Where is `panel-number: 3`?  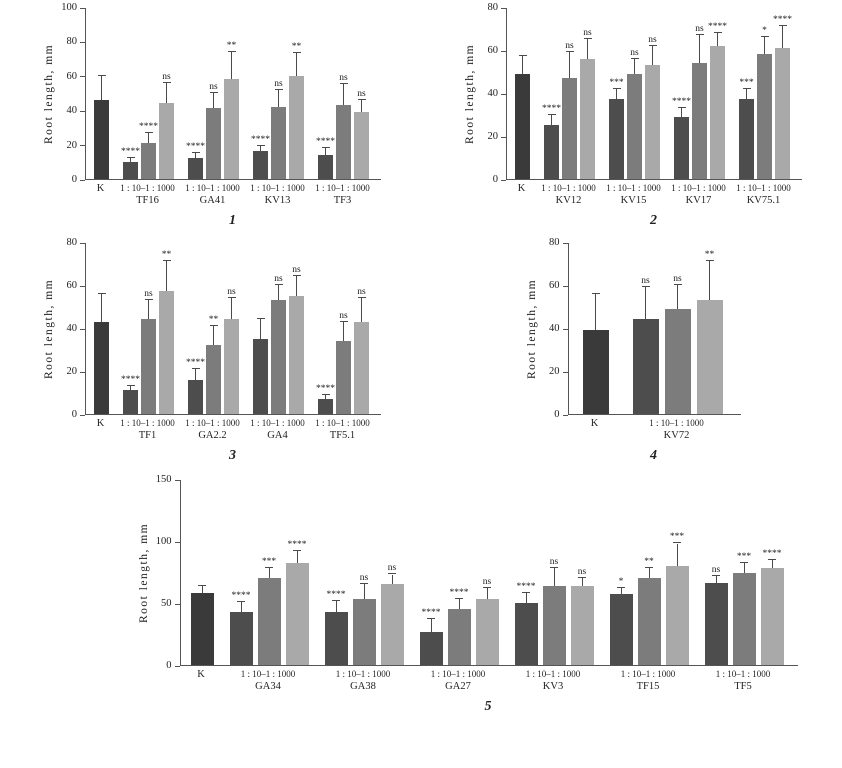
panel-number: 3 is located at coordinates (232, 455).